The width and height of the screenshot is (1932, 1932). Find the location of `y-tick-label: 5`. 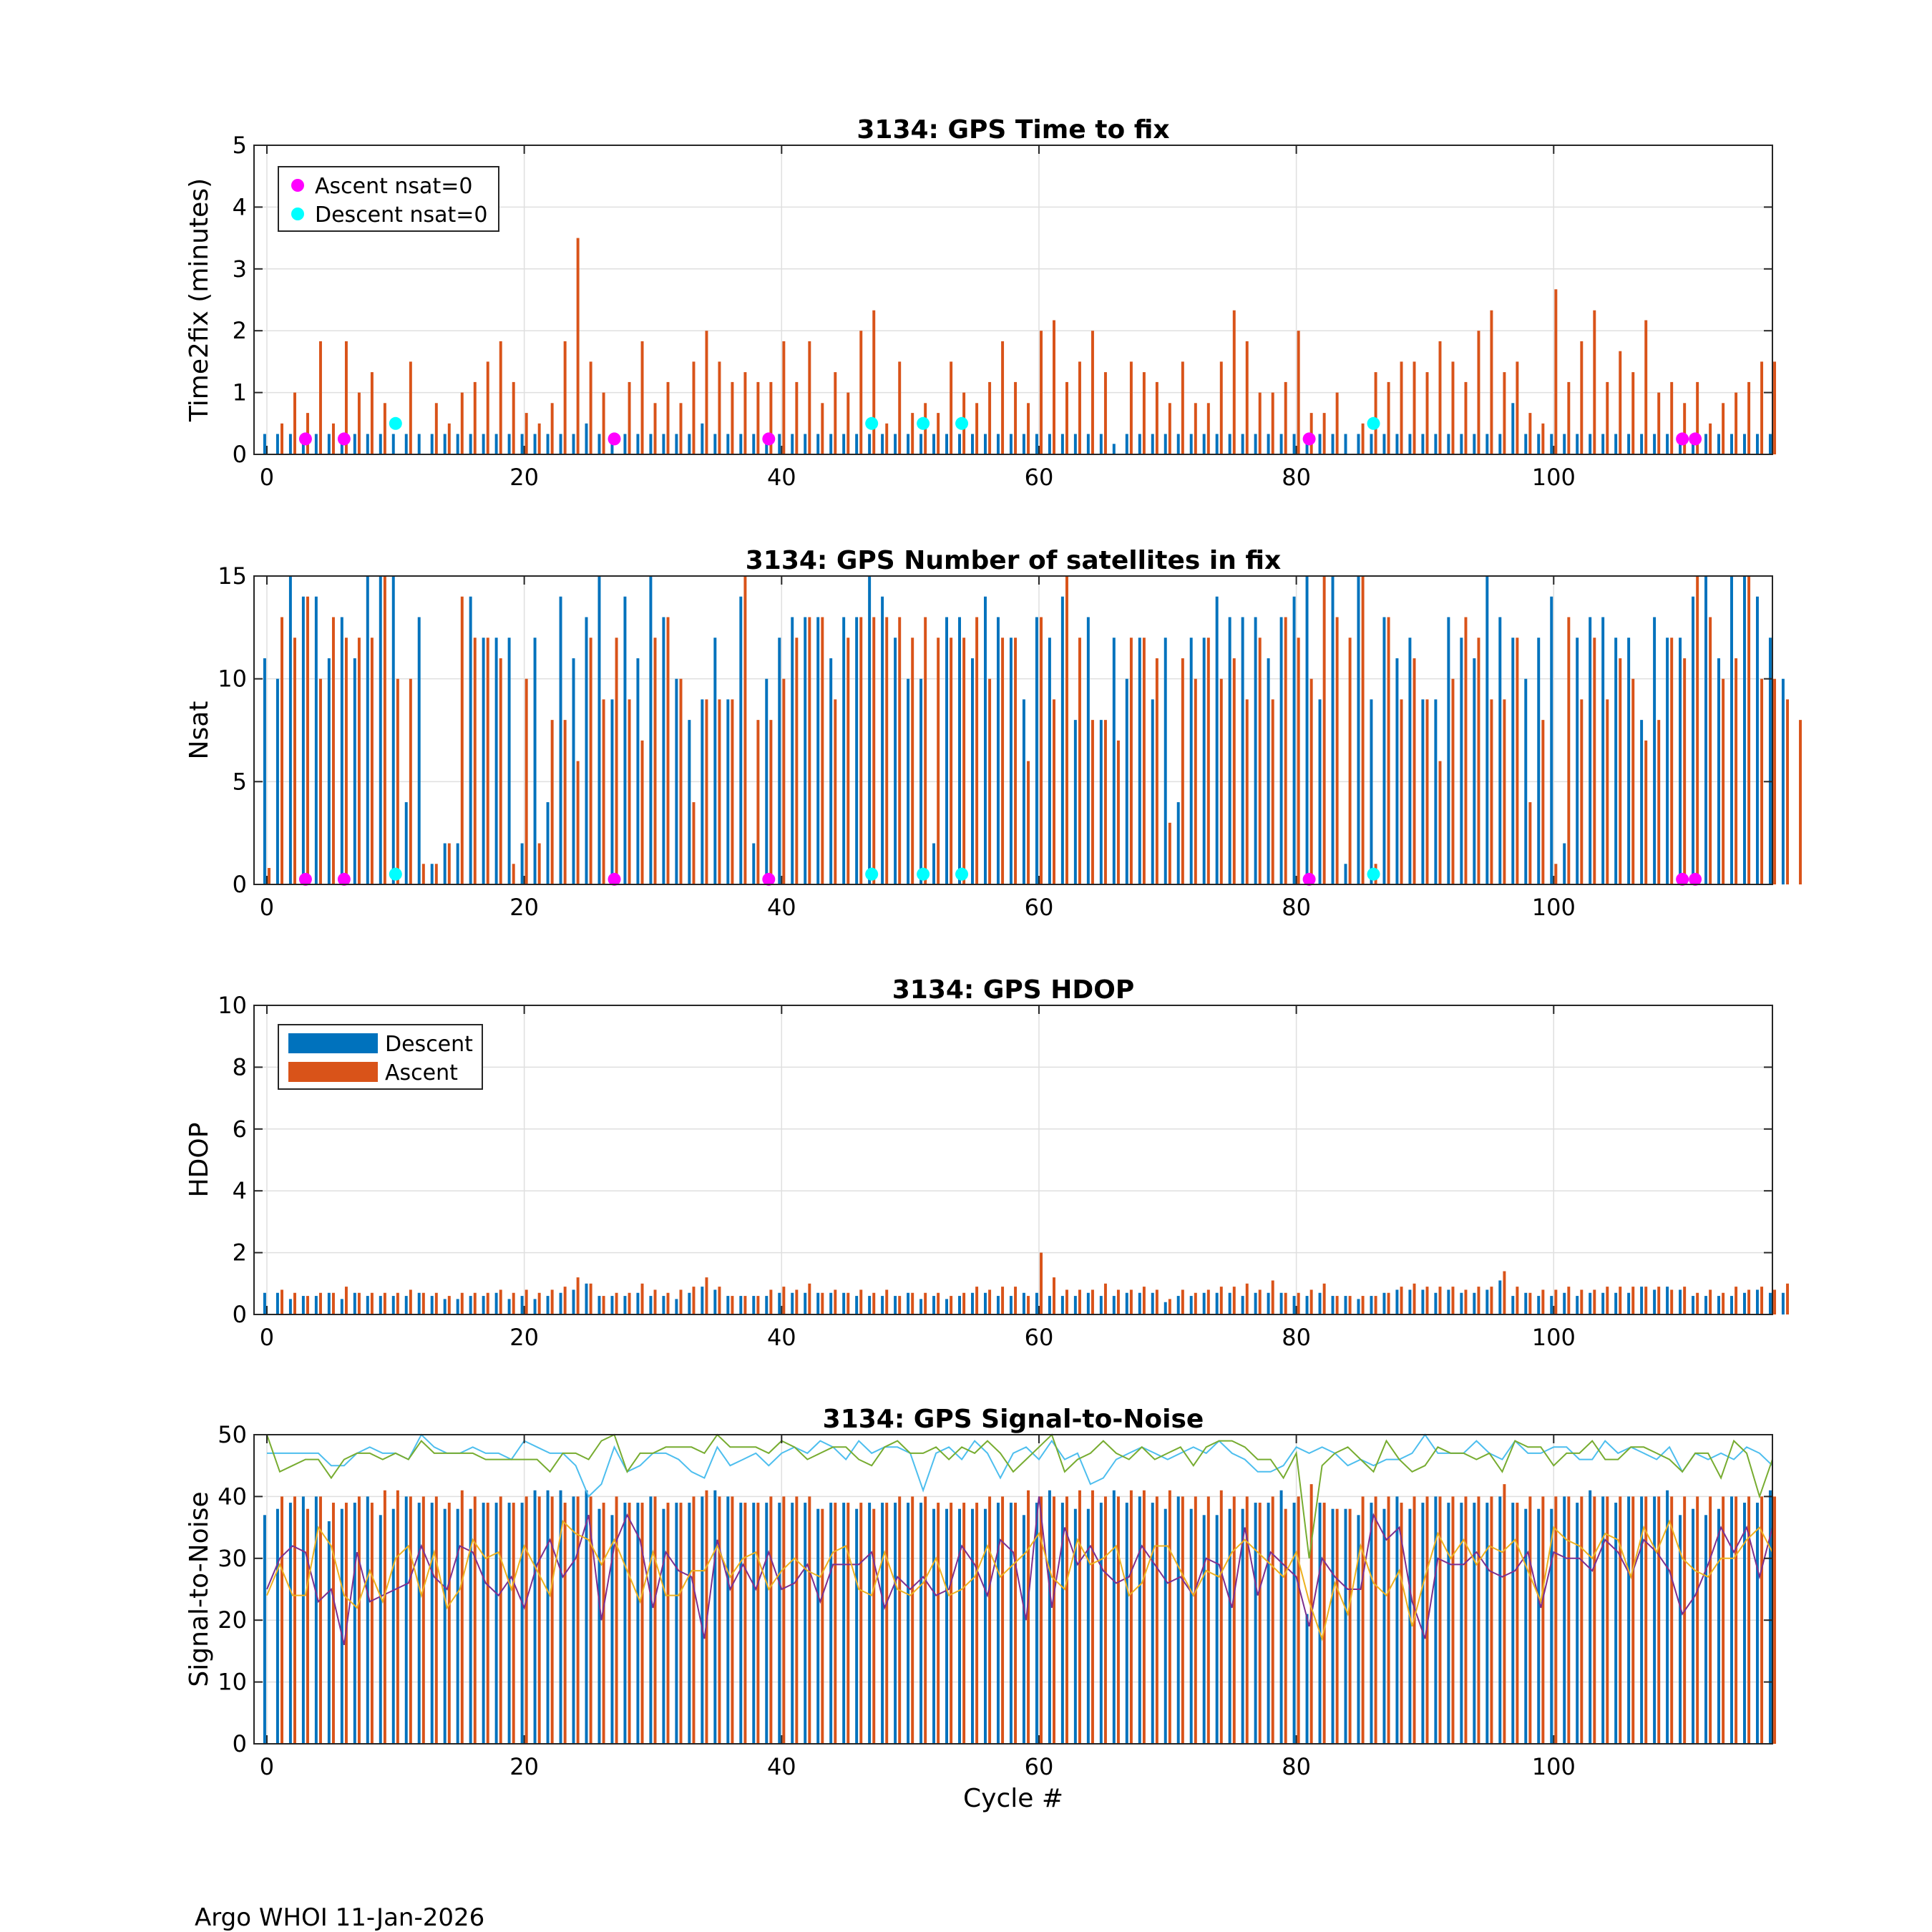

y-tick-label: 5 is located at coordinates (240, 781).